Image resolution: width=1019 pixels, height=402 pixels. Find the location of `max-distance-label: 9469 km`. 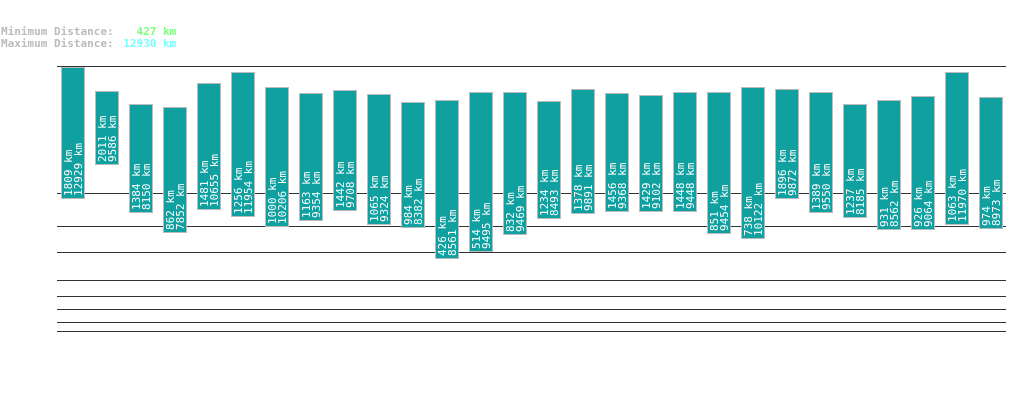

max-distance-label: 9469 km is located at coordinates (520, 208).